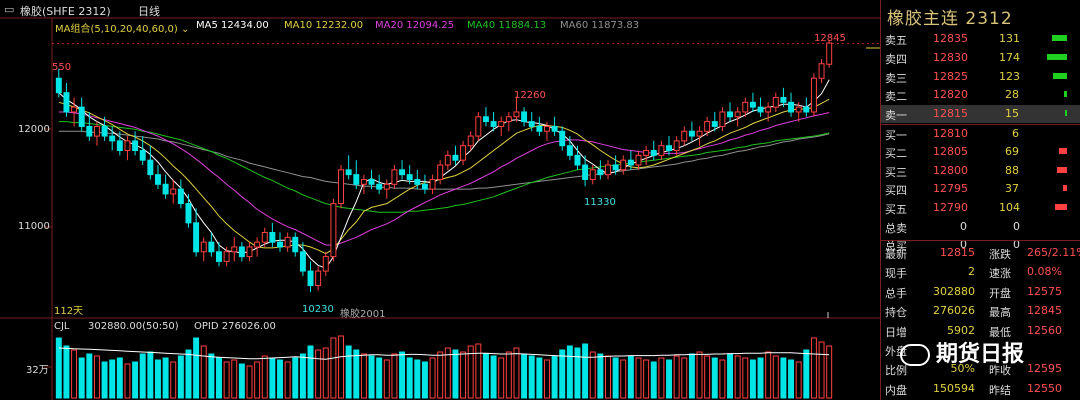  I want to click on level-volume: 37, so click(1012, 189).